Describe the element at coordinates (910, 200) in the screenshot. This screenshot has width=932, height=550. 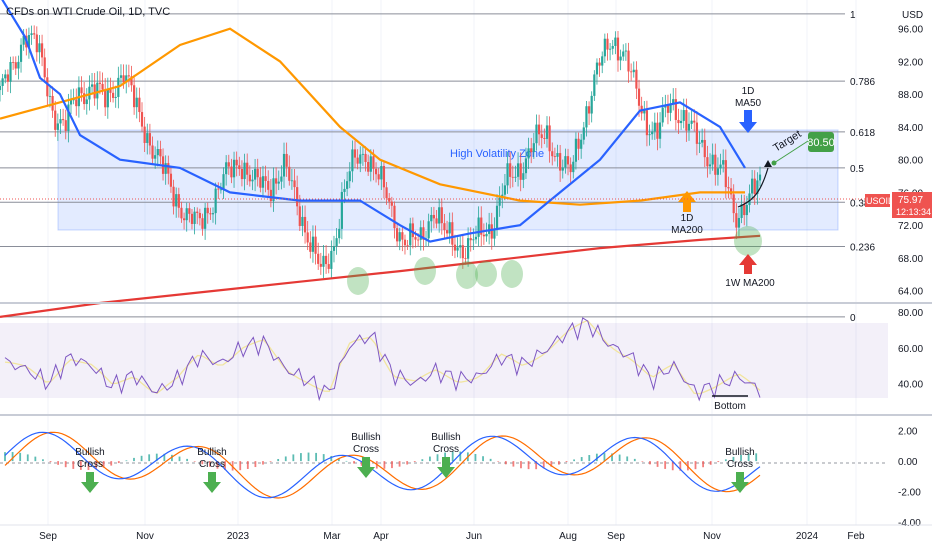
I see `price-tag: 75.97` at that location.